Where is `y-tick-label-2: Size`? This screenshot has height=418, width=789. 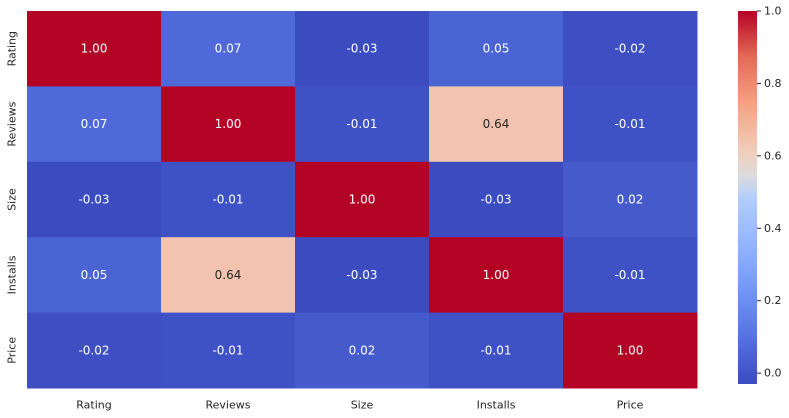
y-tick-label-2: Size is located at coordinates (12, 199).